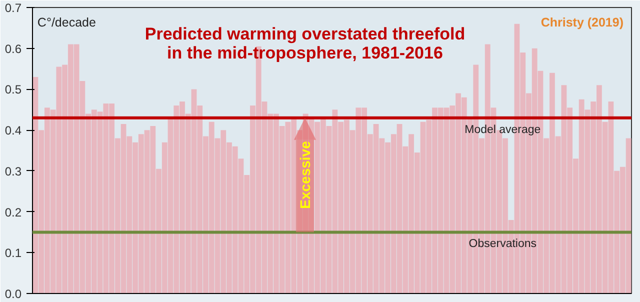 The height and width of the screenshot is (302, 640). What do you see at coordinates (582, 23) in the screenshot?
I see `annotation: Christy (2019)` at bounding box center [582, 23].